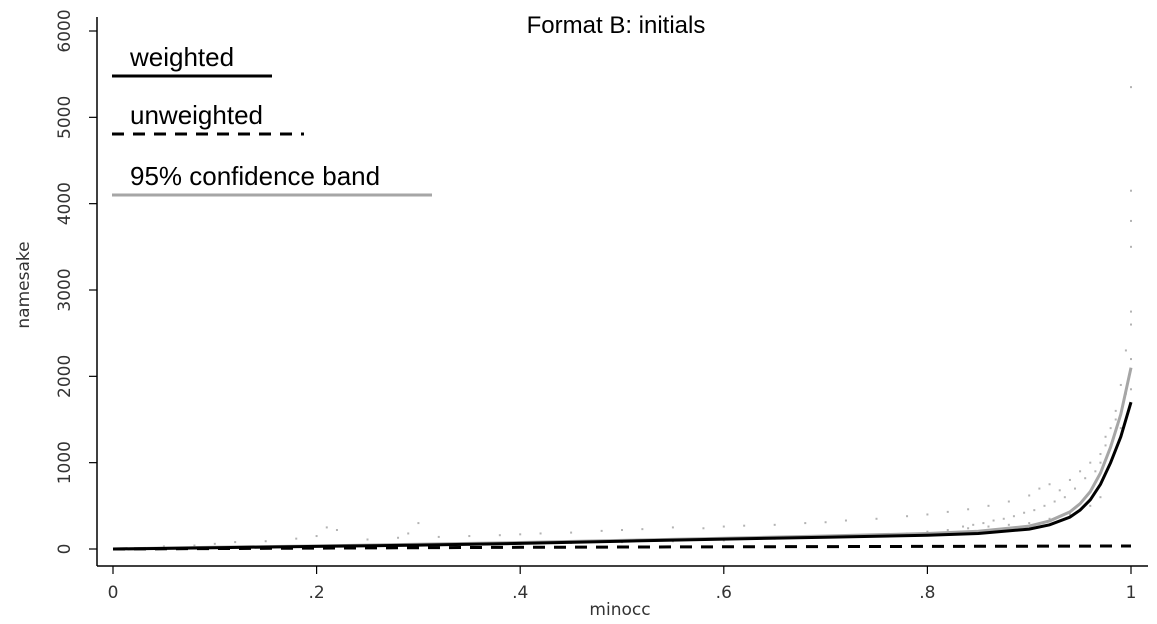 This screenshot has height=624, width=1157. I want to click on x-axis-ticks: 0 .2 .4 .6 .8 1, so click(622, 584).